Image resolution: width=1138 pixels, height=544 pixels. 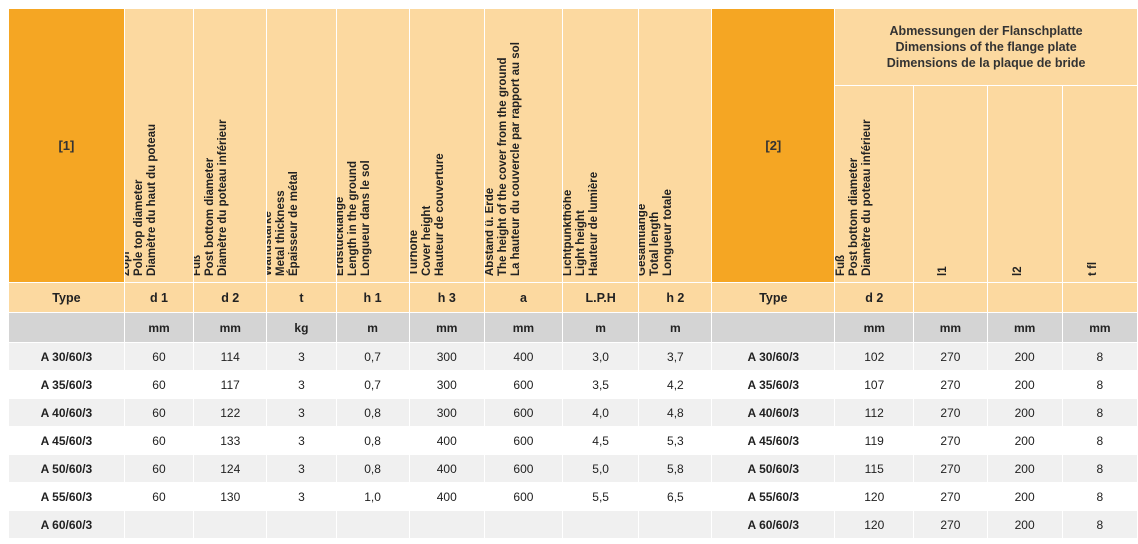 What do you see at coordinates (773, 440) in the screenshot?
I see `type-cell: A 45/60/3` at bounding box center [773, 440].